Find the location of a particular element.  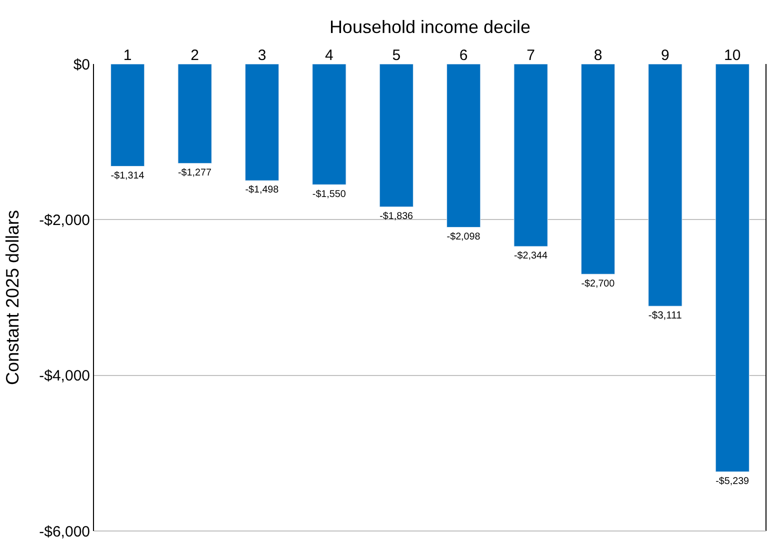

y-axis-title: Constant 2025 dollars is located at coordinates (12, 298).